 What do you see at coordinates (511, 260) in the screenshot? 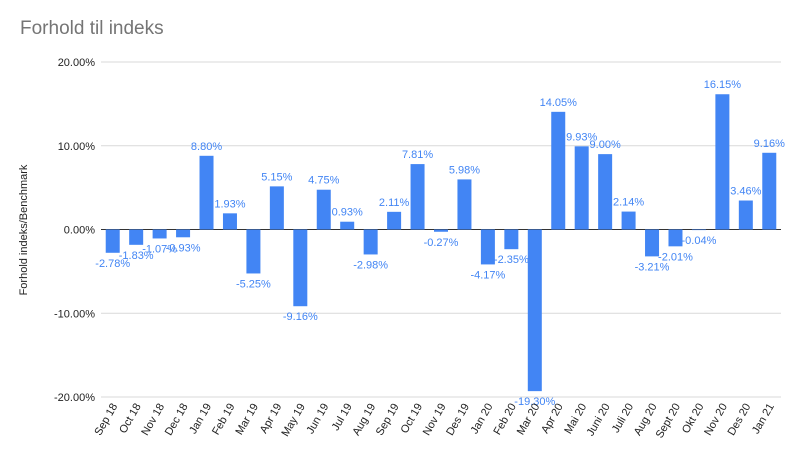
I see `data-label: -2.35%` at bounding box center [511, 260].